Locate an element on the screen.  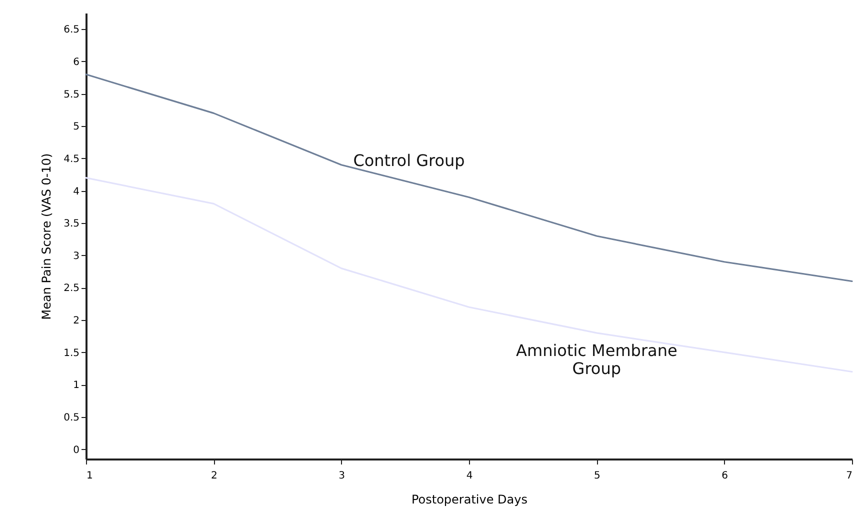
y-tick-label: 6 is located at coordinates (76, 62).